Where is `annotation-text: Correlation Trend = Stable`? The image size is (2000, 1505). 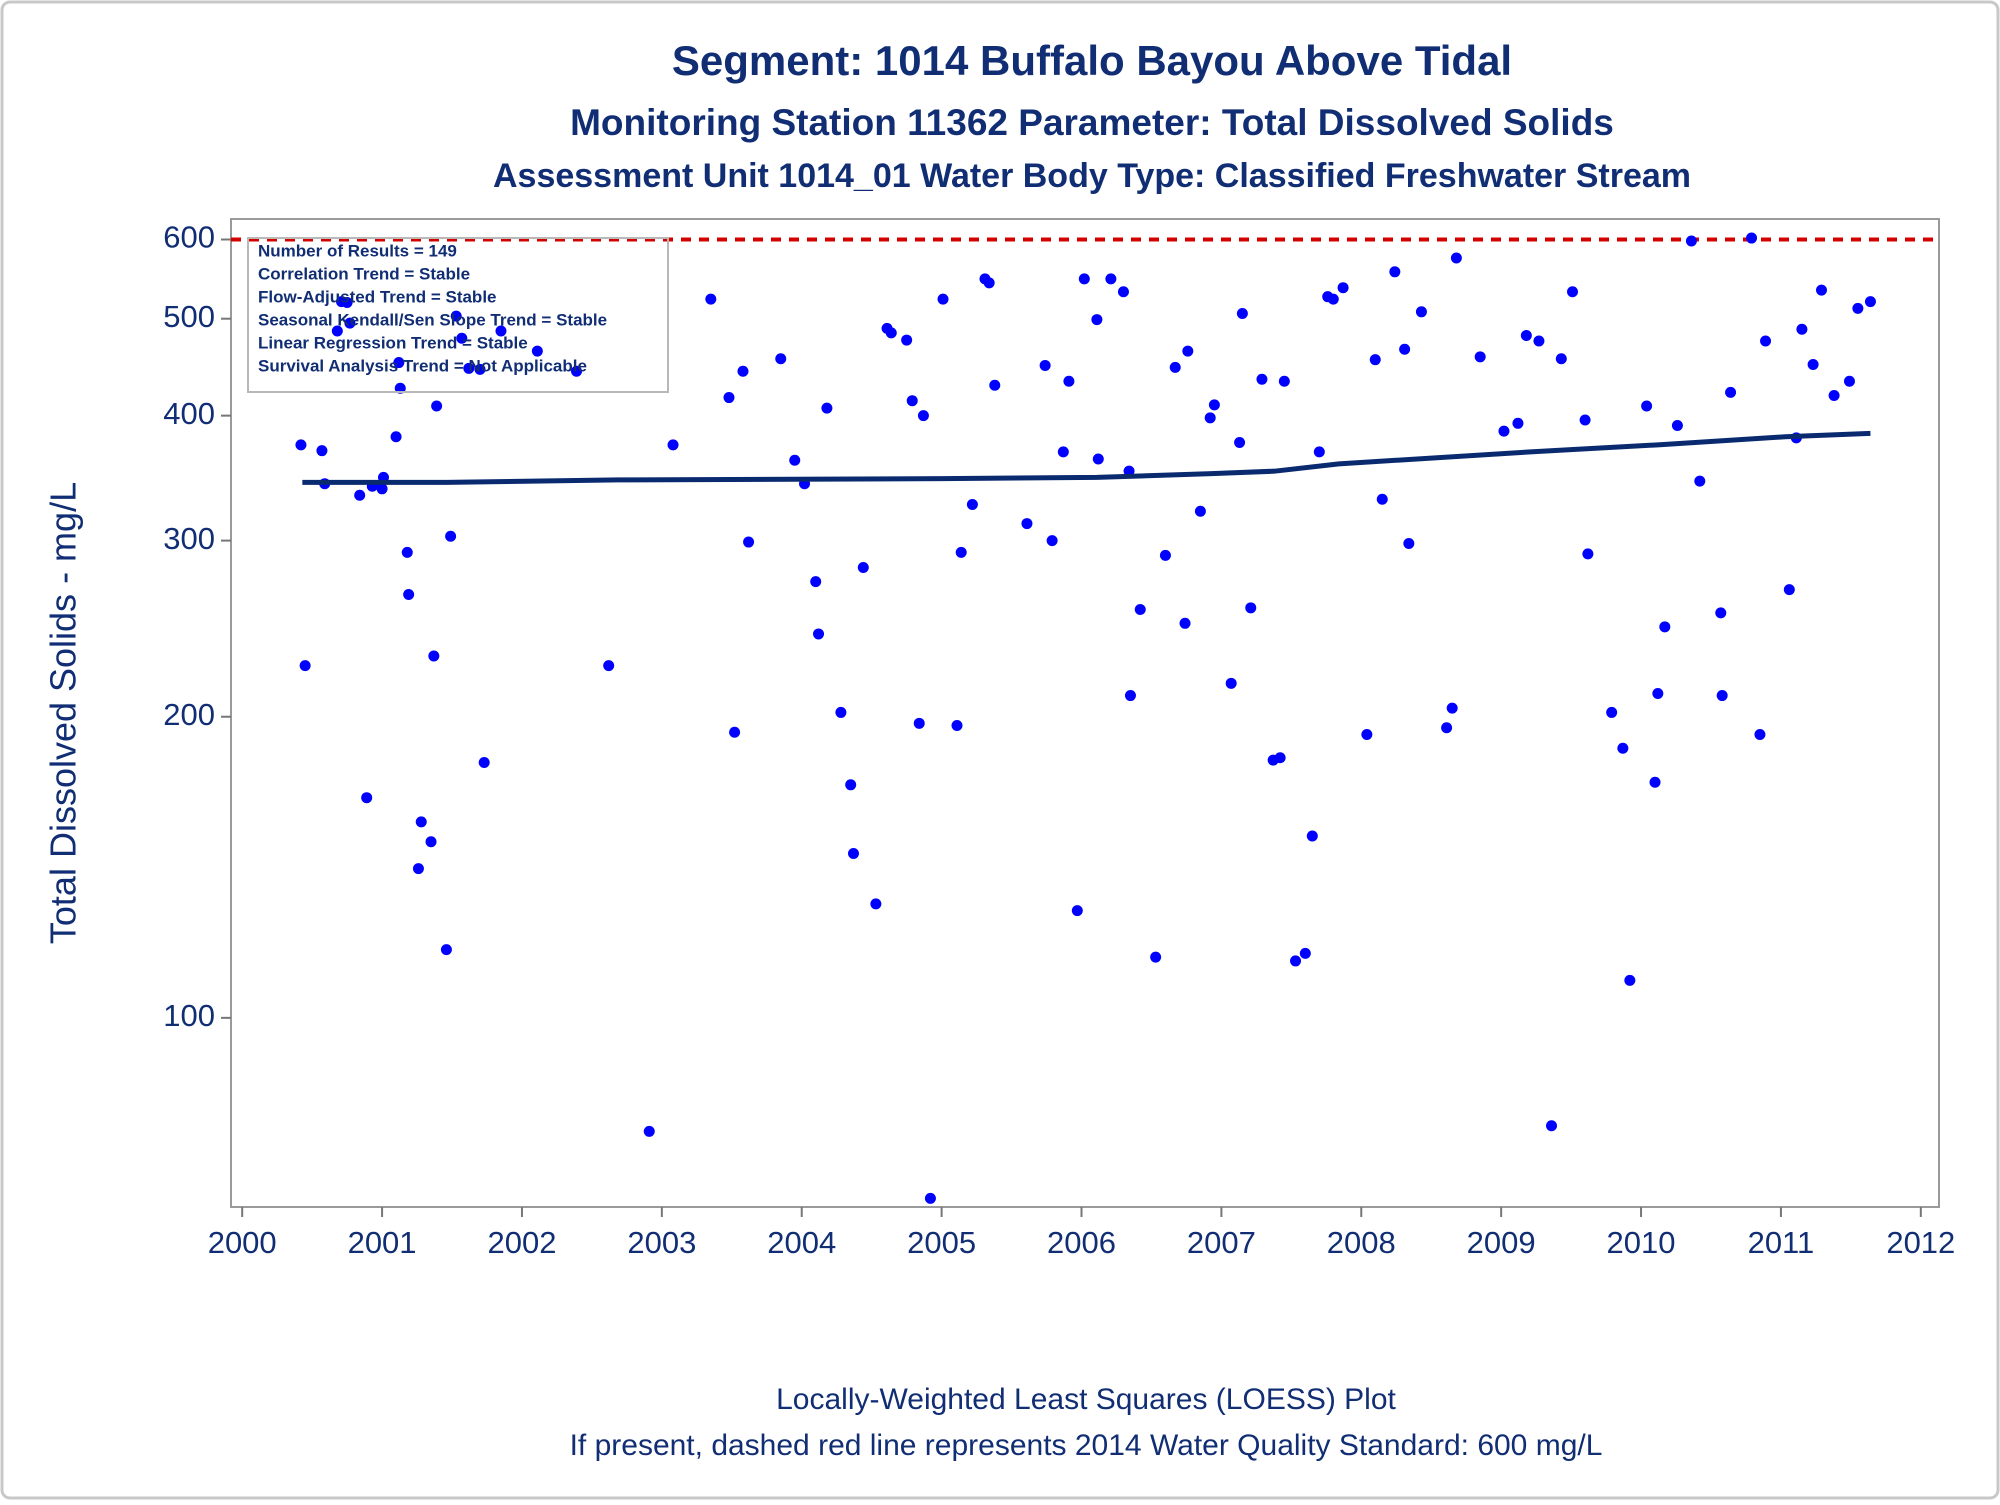
annotation-text: Correlation Trend = Stable is located at coordinates (364, 273).